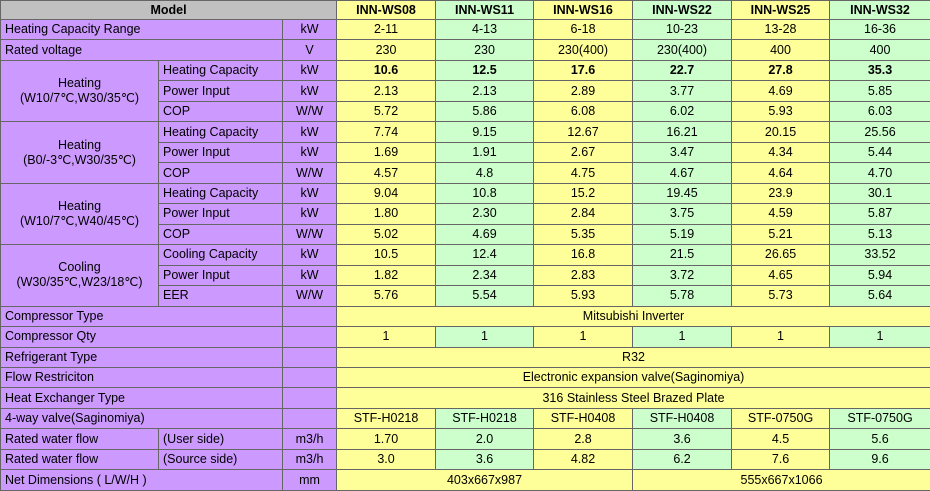  What do you see at coordinates (465, 357) in the screenshot?
I see `table-row: Refrigerant Type R32` at bounding box center [465, 357].